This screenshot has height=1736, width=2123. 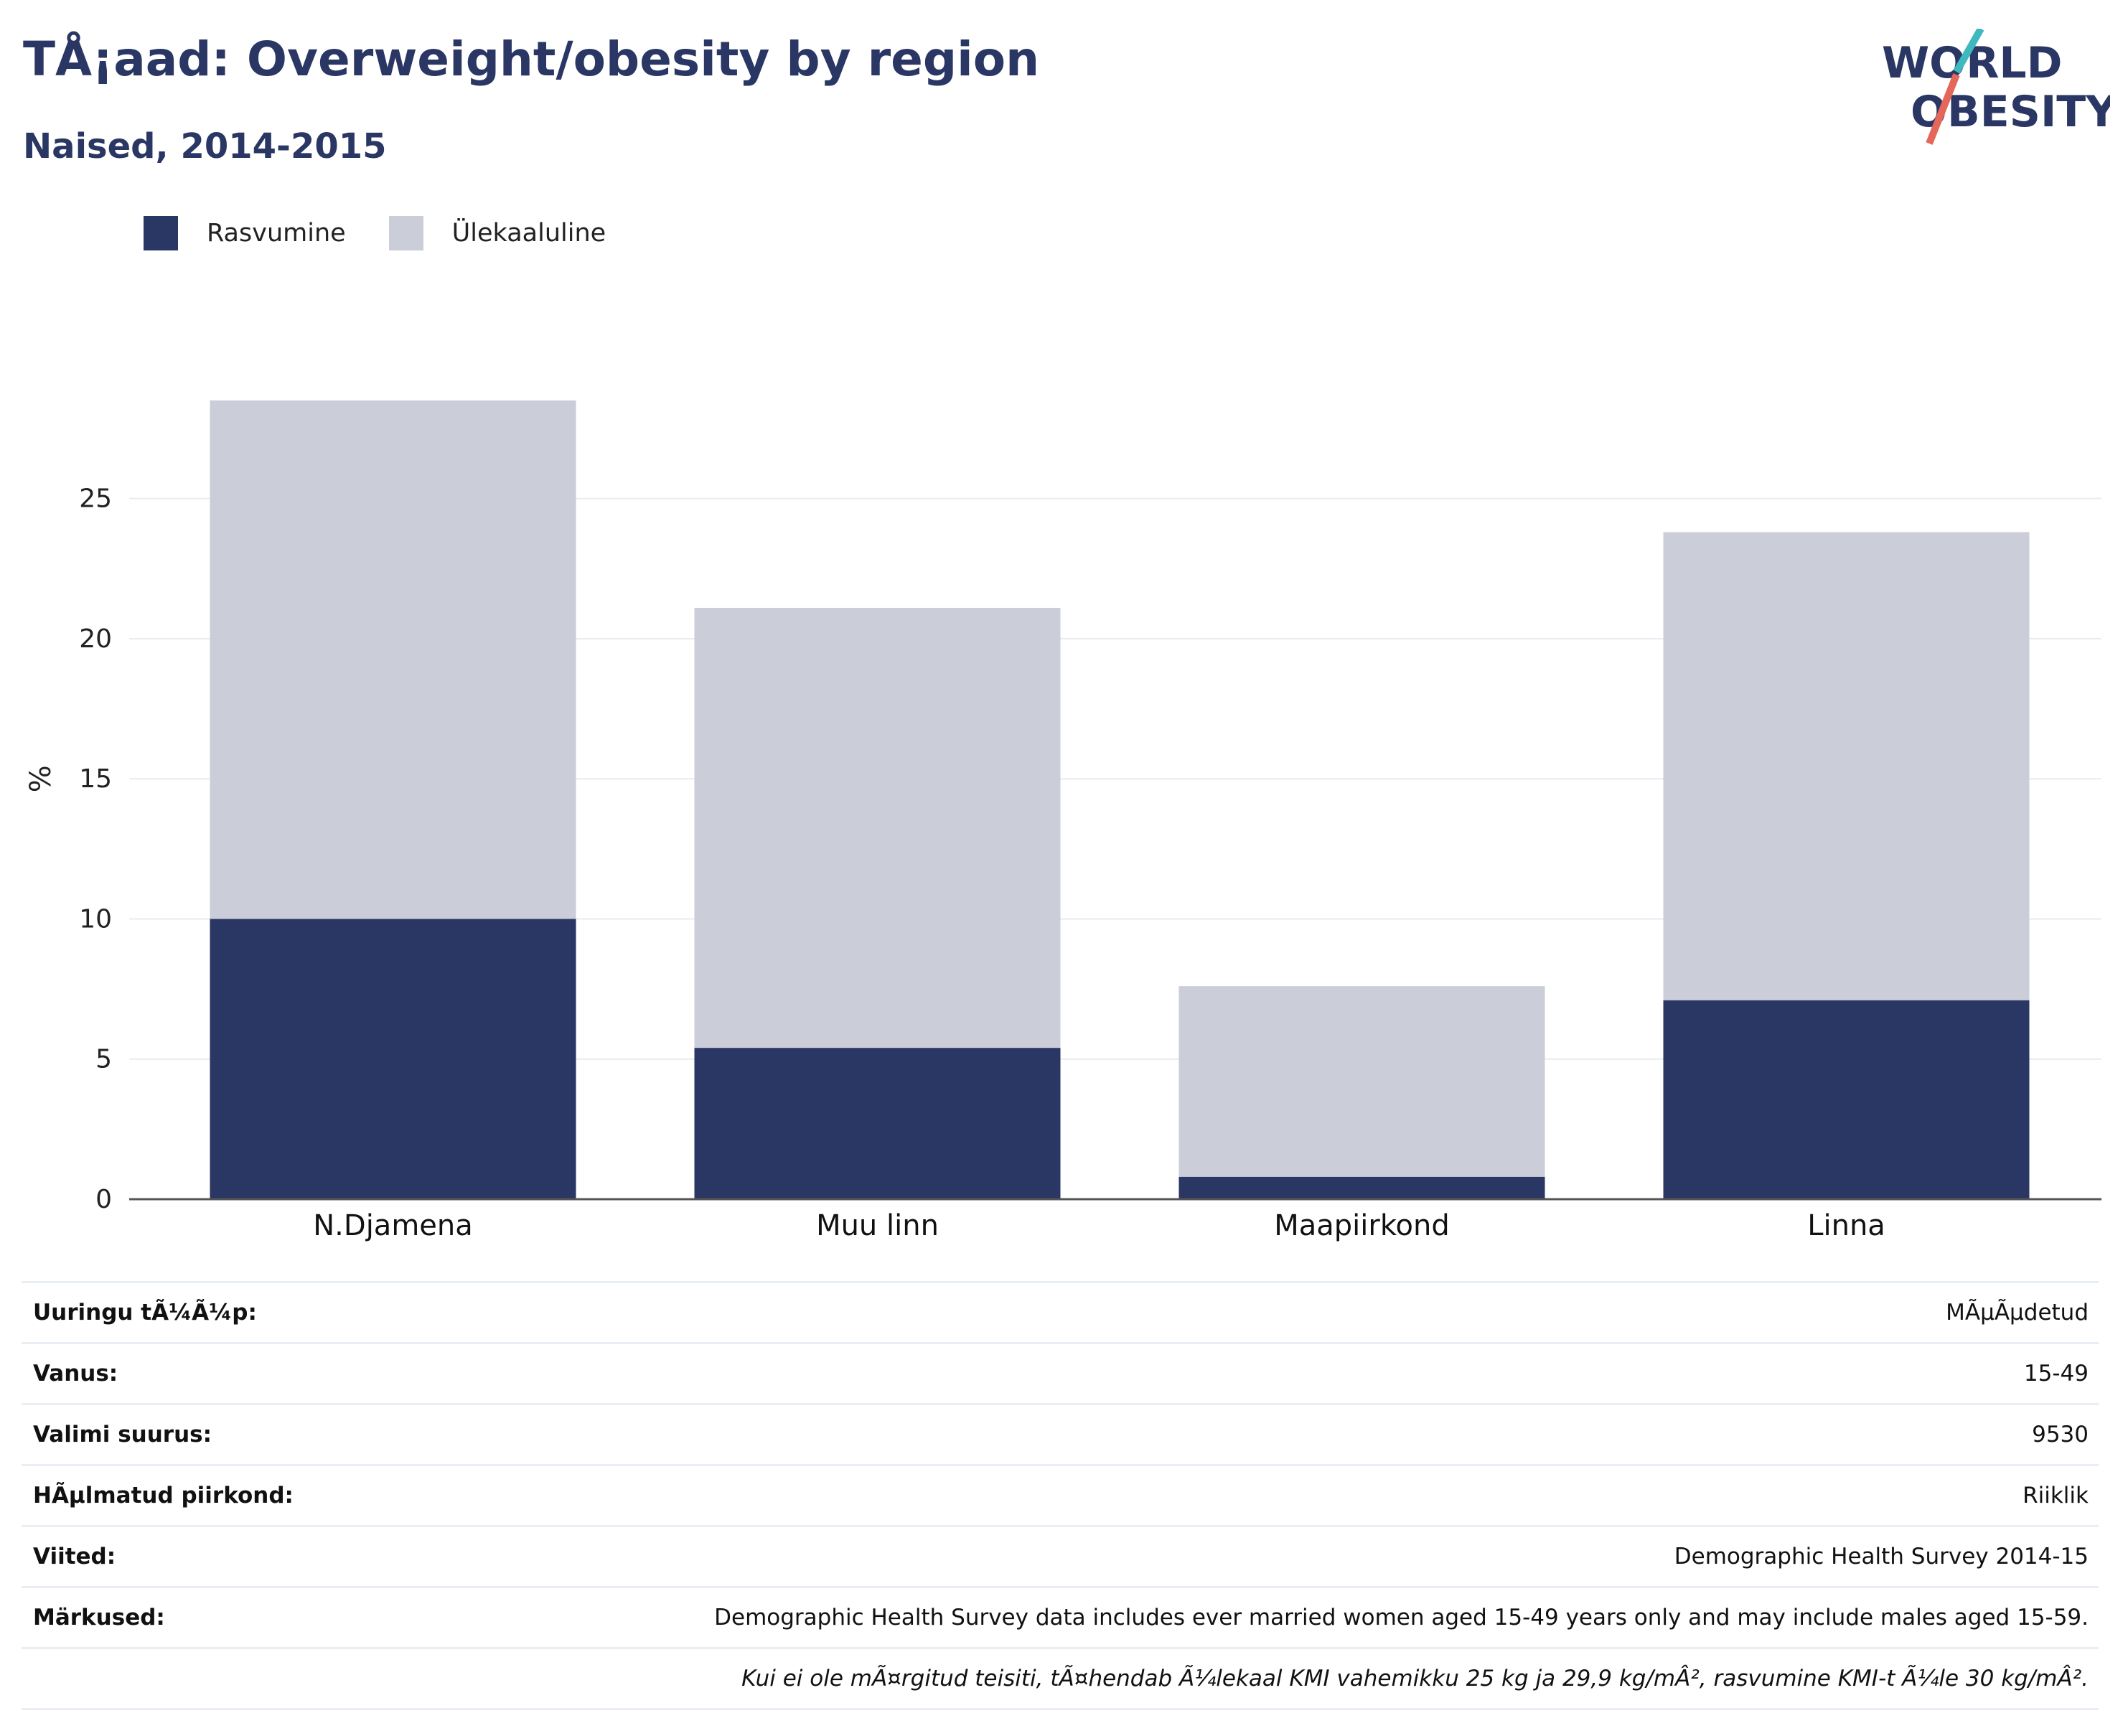 I want to click on y-tick-label: 20, so click(x=95, y=639).